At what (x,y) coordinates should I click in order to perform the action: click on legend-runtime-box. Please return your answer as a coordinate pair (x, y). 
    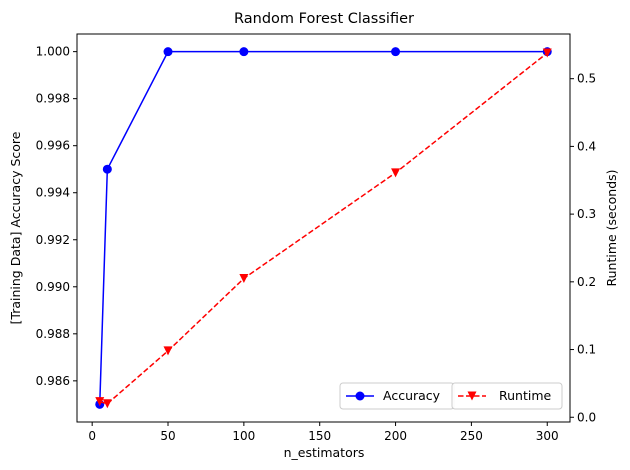
    Looking at the image, I should click on (507, 396).